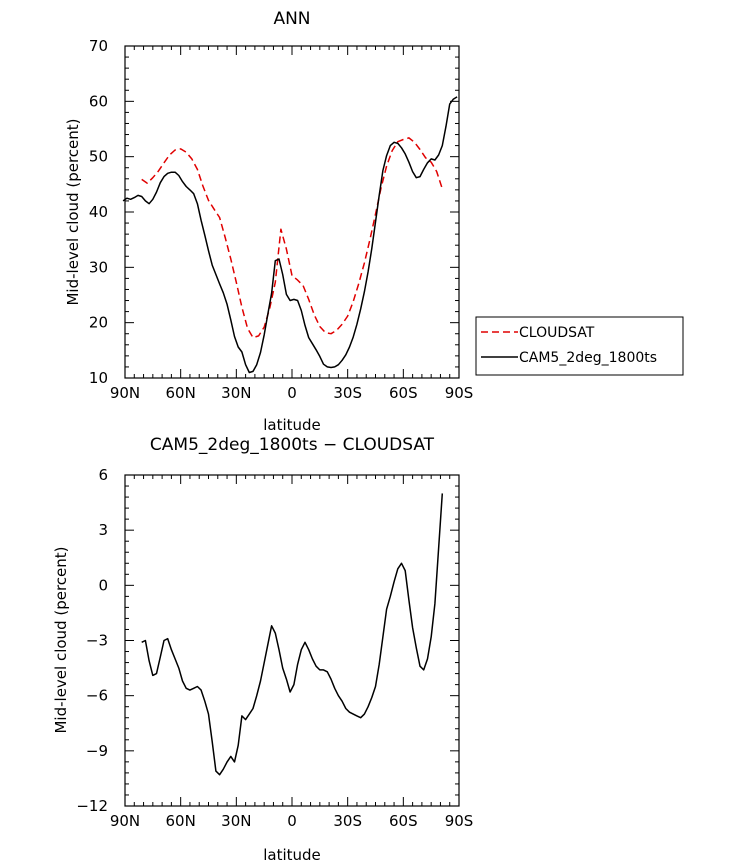 This screenshot has height=866, width=733. I want to click on series-line-cloudsat, so click(292, 238).